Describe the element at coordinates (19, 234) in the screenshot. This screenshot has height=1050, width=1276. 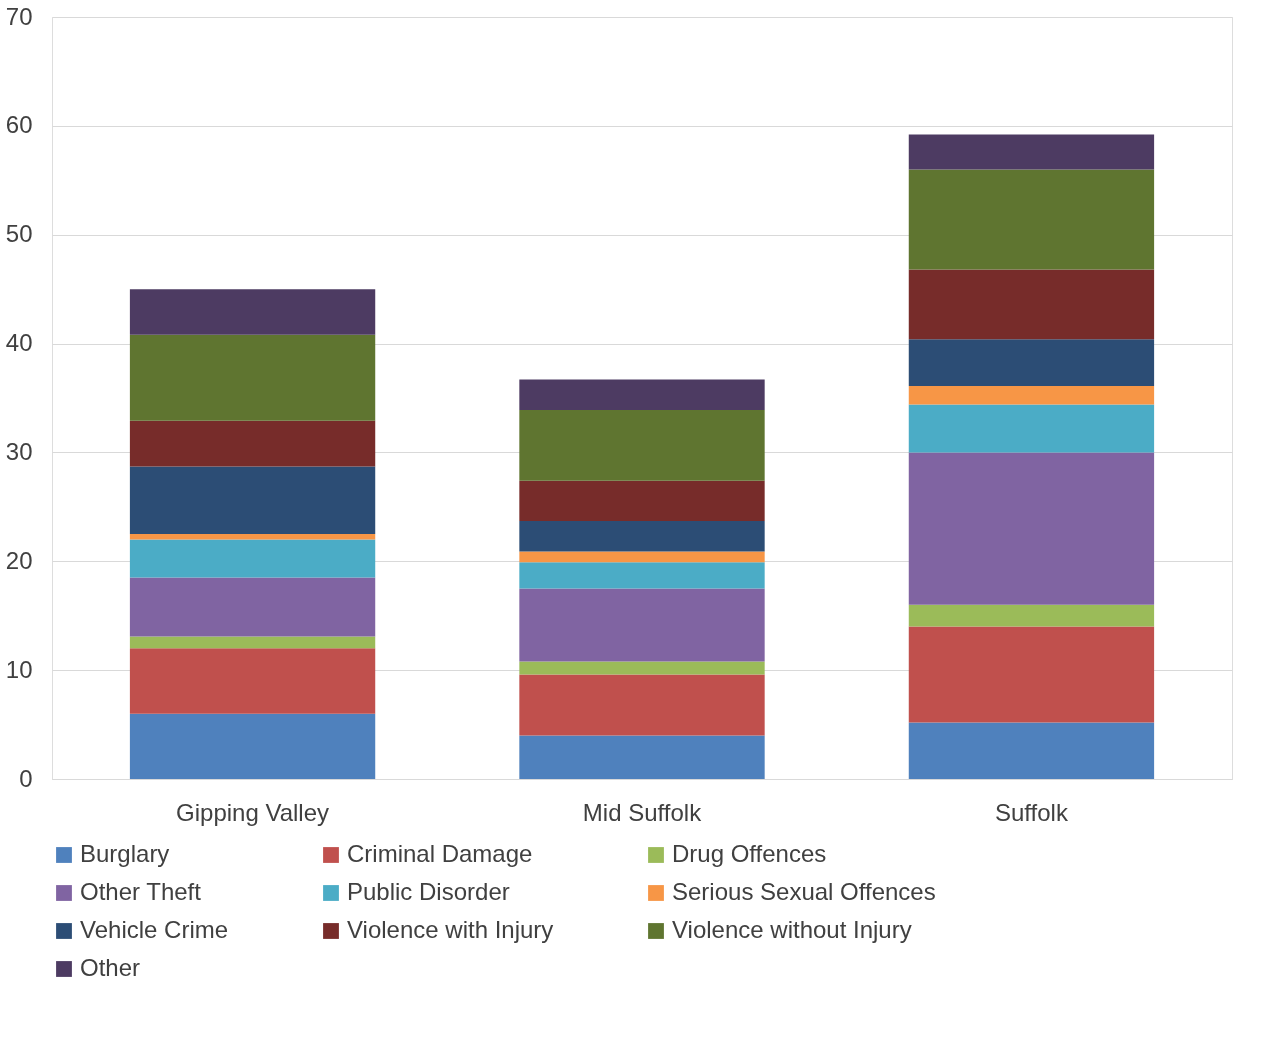
I see `y-tick-label: 50` at that location.